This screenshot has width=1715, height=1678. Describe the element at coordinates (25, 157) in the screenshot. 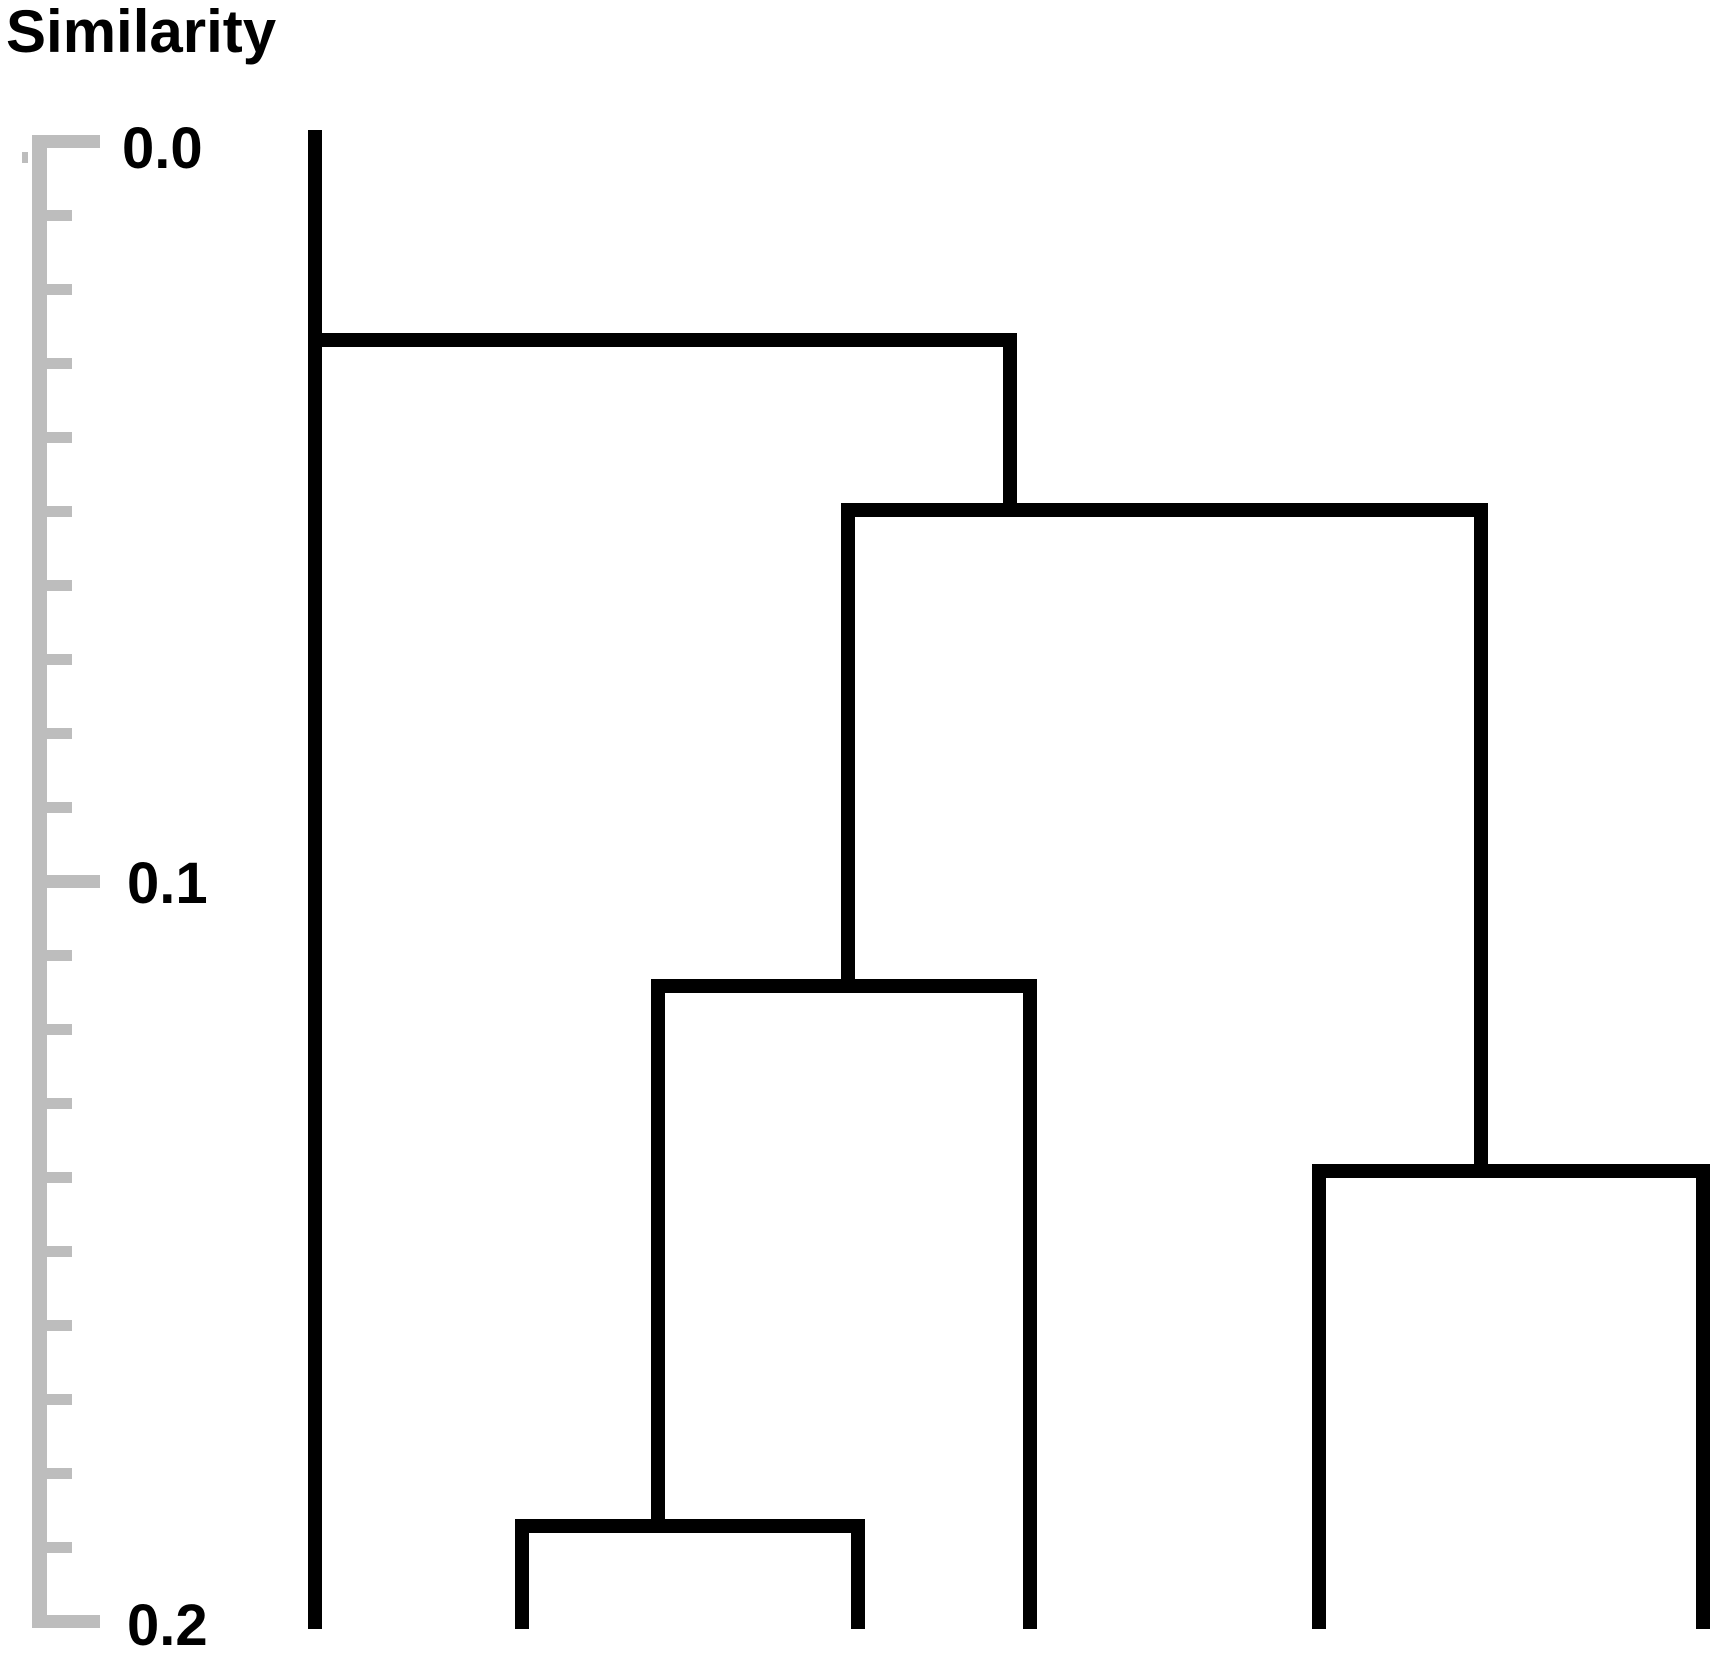

I see `scale-bar-left-notch` at that location.